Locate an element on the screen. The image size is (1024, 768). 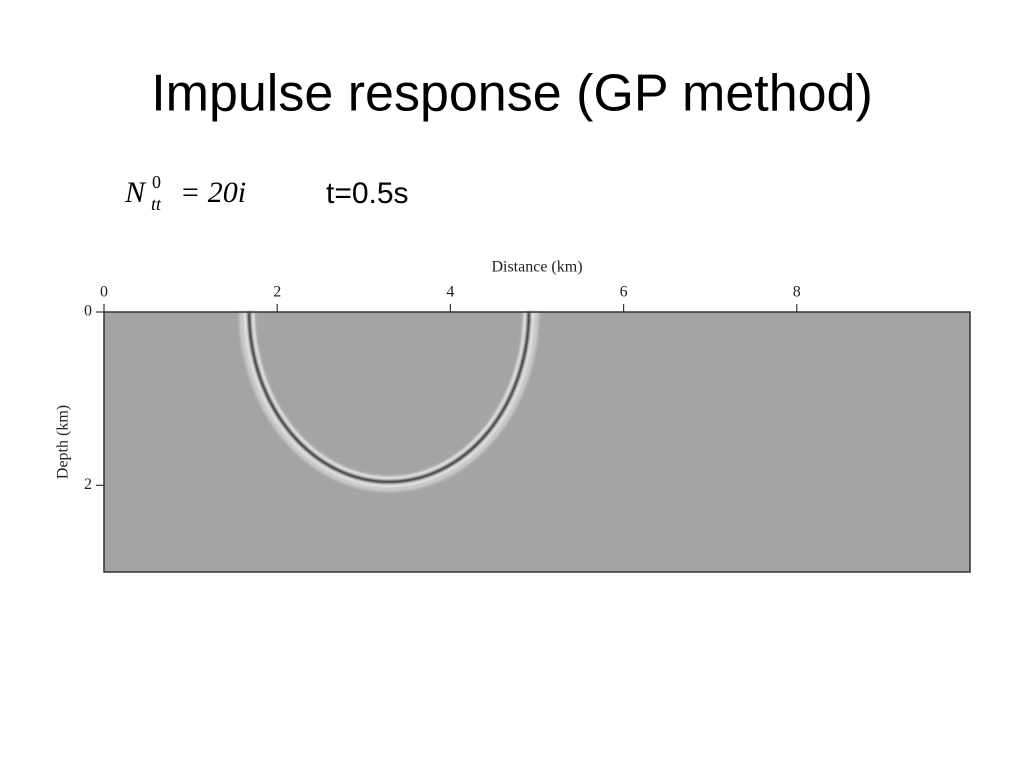
x-tick-label: 4 is located at coordinates (450, 292).